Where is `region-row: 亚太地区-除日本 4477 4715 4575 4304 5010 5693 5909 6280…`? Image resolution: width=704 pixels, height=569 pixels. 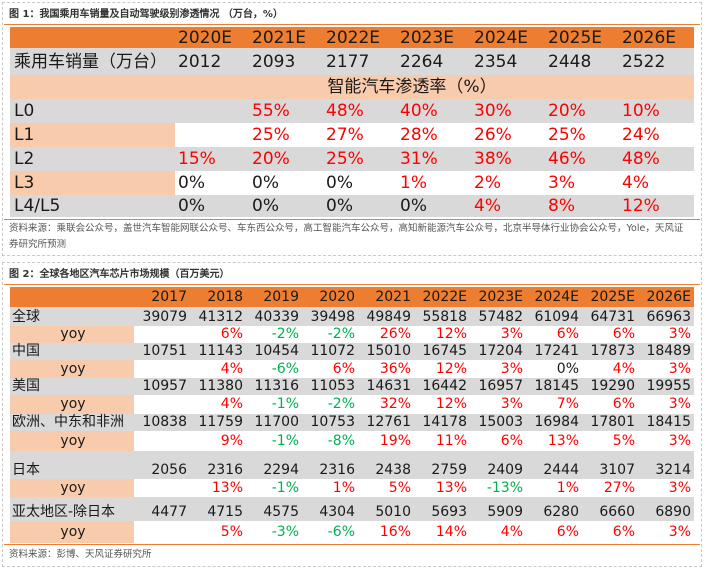
region-row: 亚太地区-除日本 4477 4715 4575 4304 5010 5693 5909 6280… is located at coordinates (352, 509).